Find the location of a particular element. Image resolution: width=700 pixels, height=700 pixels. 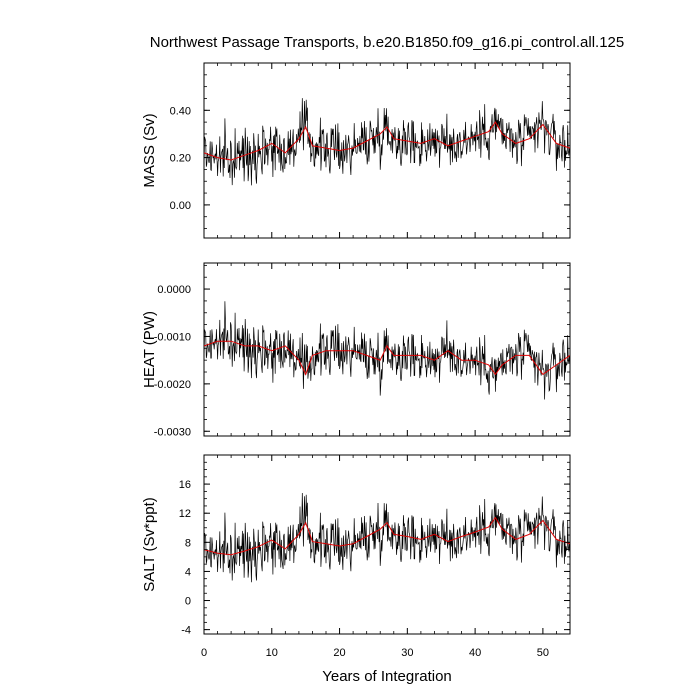

y-tick-label-heat: -0.0020 is located at coordinates (172, 385).